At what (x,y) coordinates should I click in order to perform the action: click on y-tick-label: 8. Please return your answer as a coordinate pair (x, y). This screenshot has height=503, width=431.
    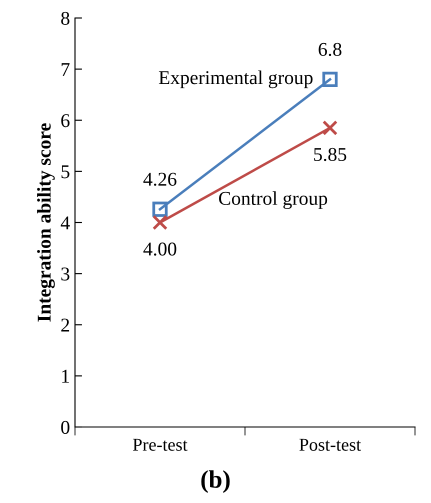
    Looking at the image, I should click on (65, 18).